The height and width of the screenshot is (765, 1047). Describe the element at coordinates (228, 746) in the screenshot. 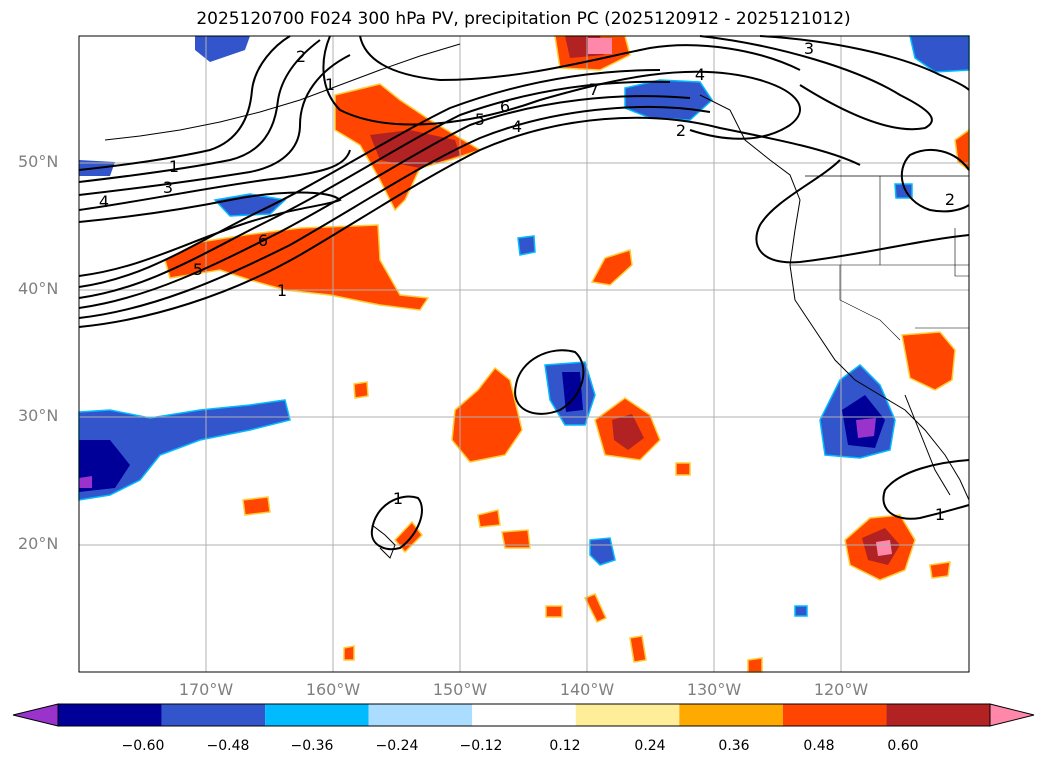

I see `colorbar-tick-label: −0.48` at that location.